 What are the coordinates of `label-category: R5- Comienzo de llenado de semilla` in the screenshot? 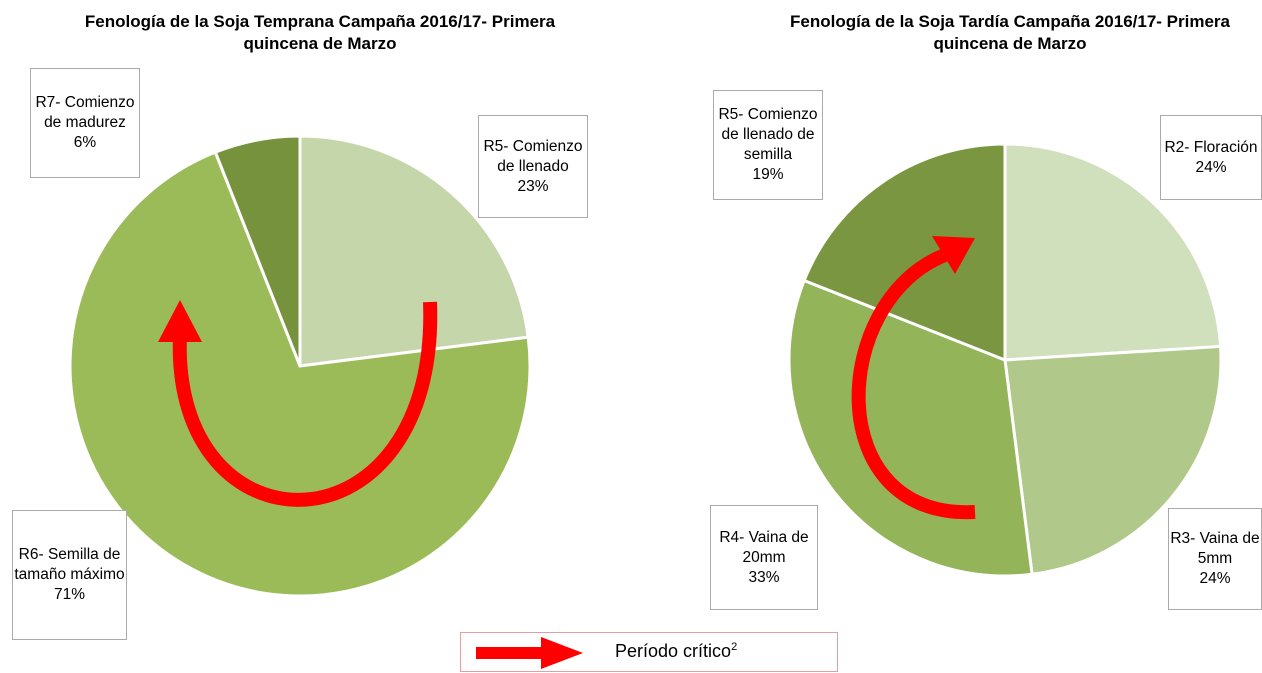 It's located at (768, 134).